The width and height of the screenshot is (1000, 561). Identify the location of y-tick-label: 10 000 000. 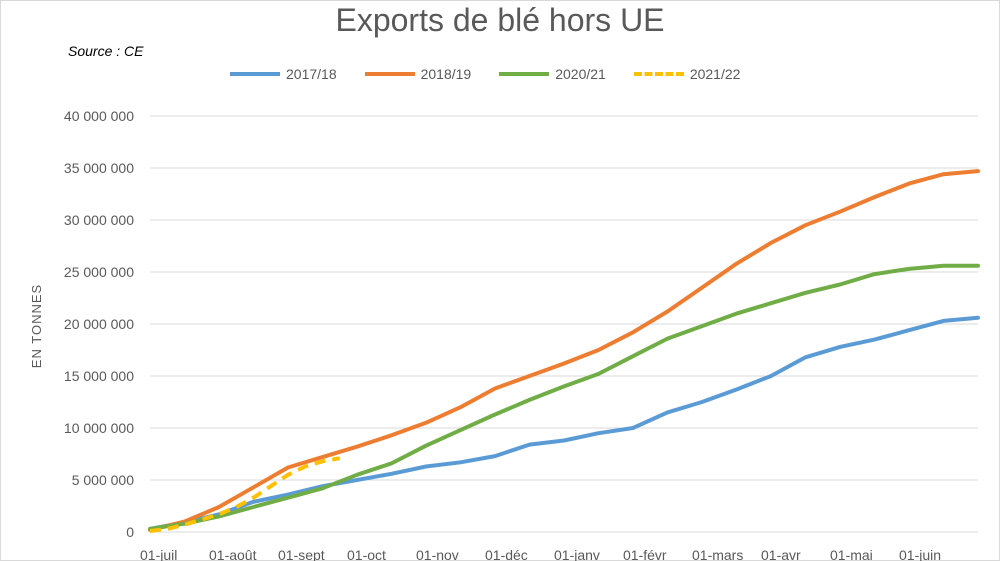
(99, 428).